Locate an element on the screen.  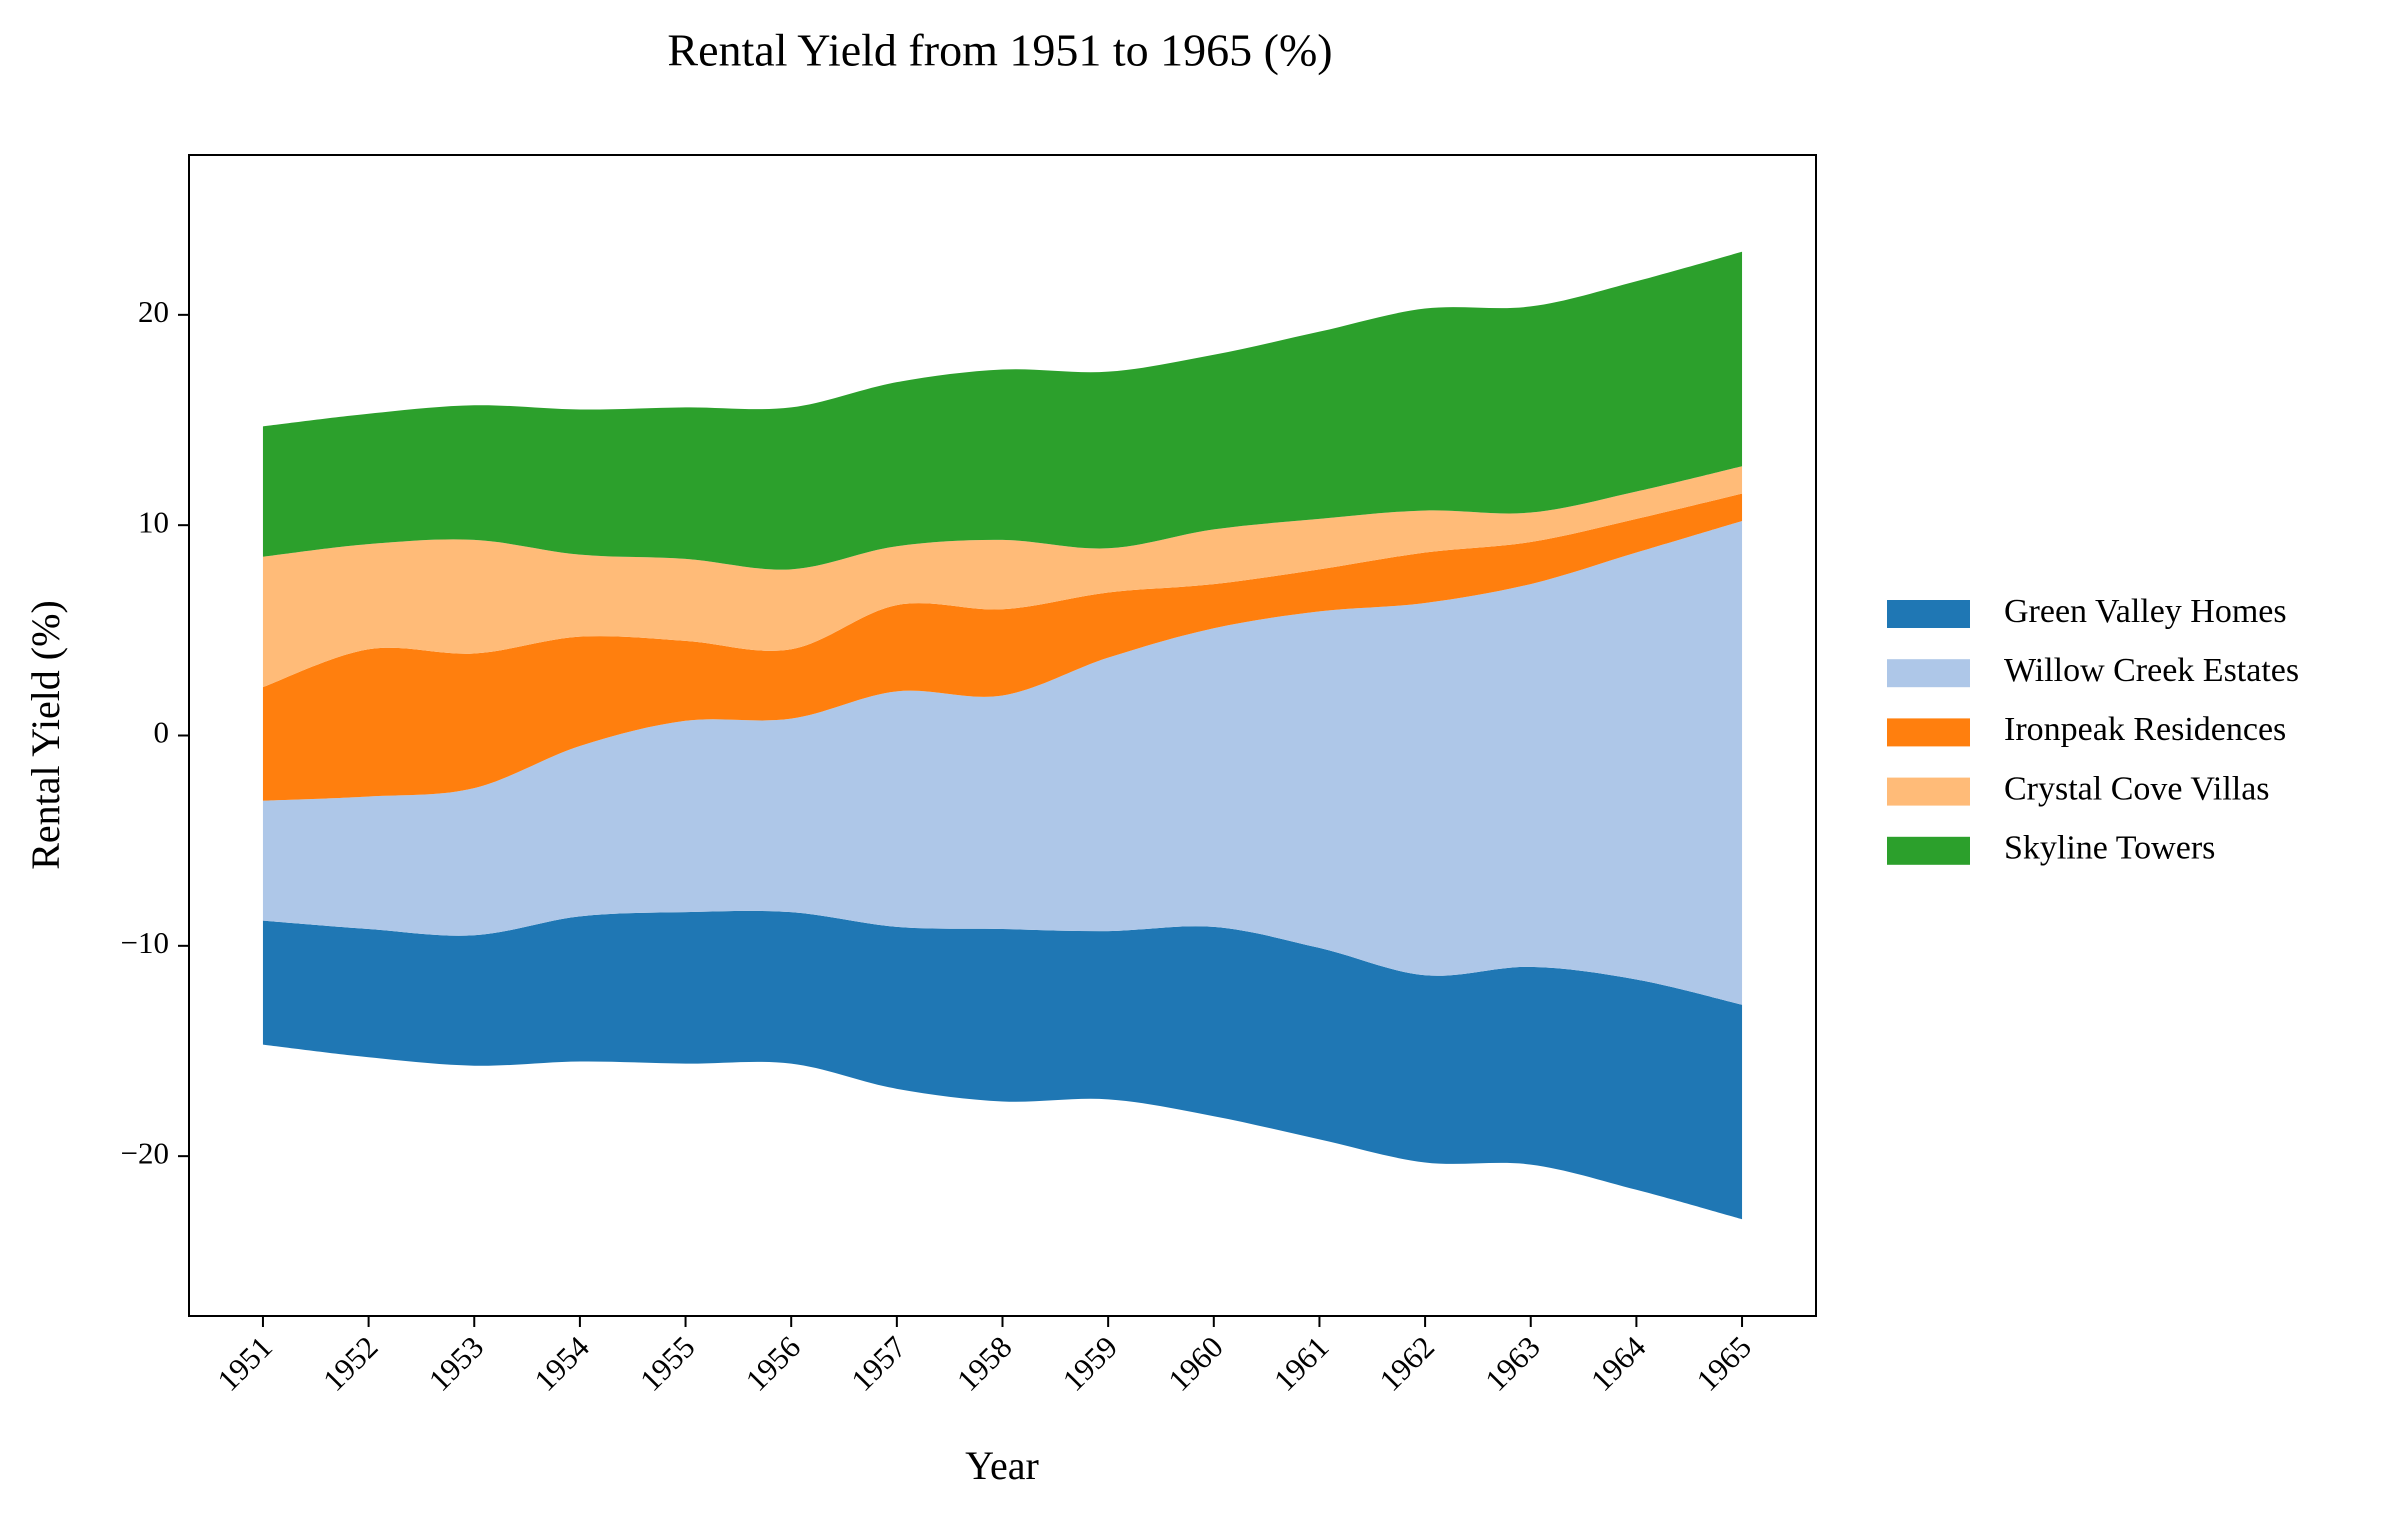
x-tick-label: 1954 is located at coordinates (561, 1363).